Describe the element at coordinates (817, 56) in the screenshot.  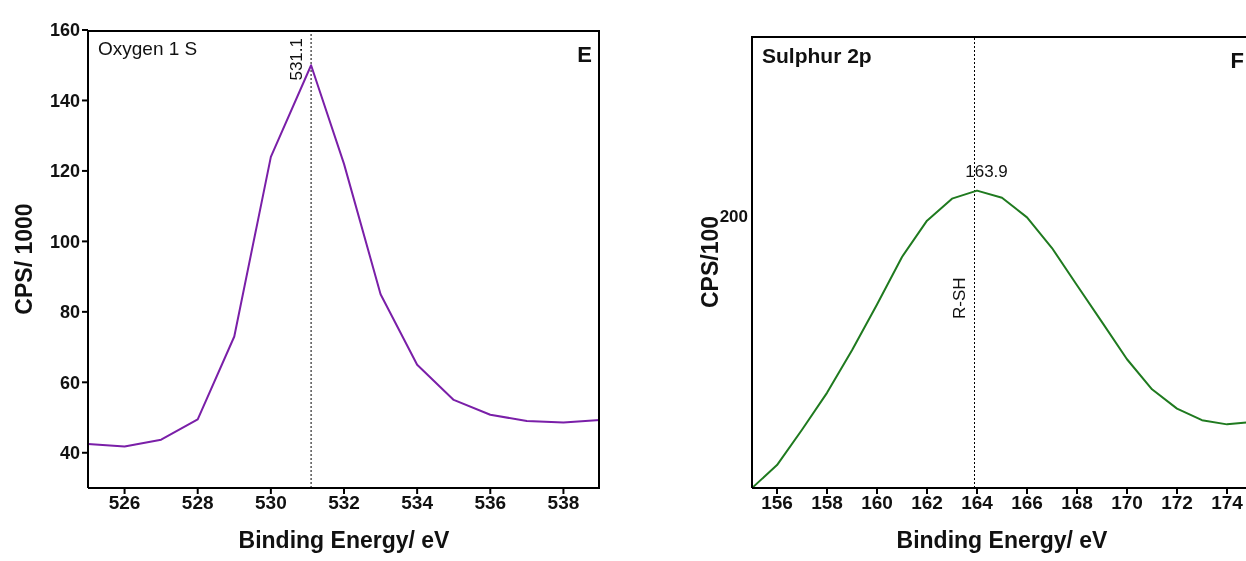
I see `chart-title: Sulphur 2p` at that location.